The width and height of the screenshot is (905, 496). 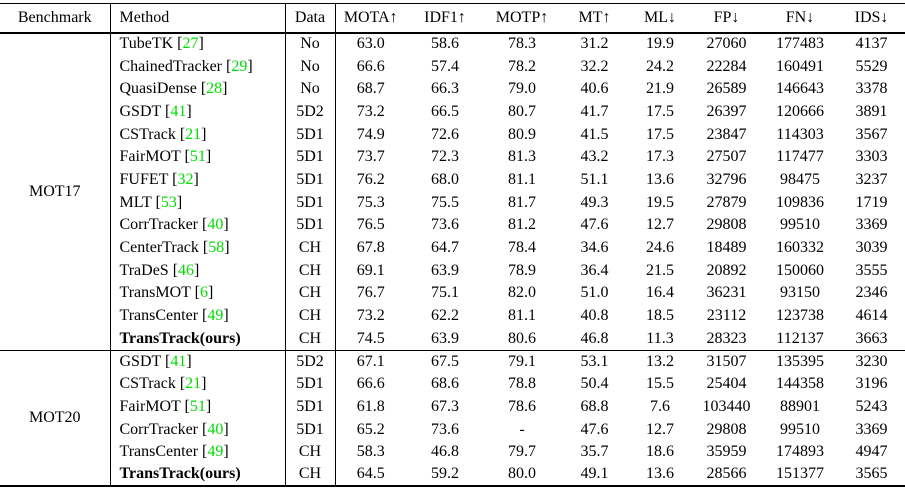 I want to click on metric-cell: 35.7, so click(x=594, y=452).